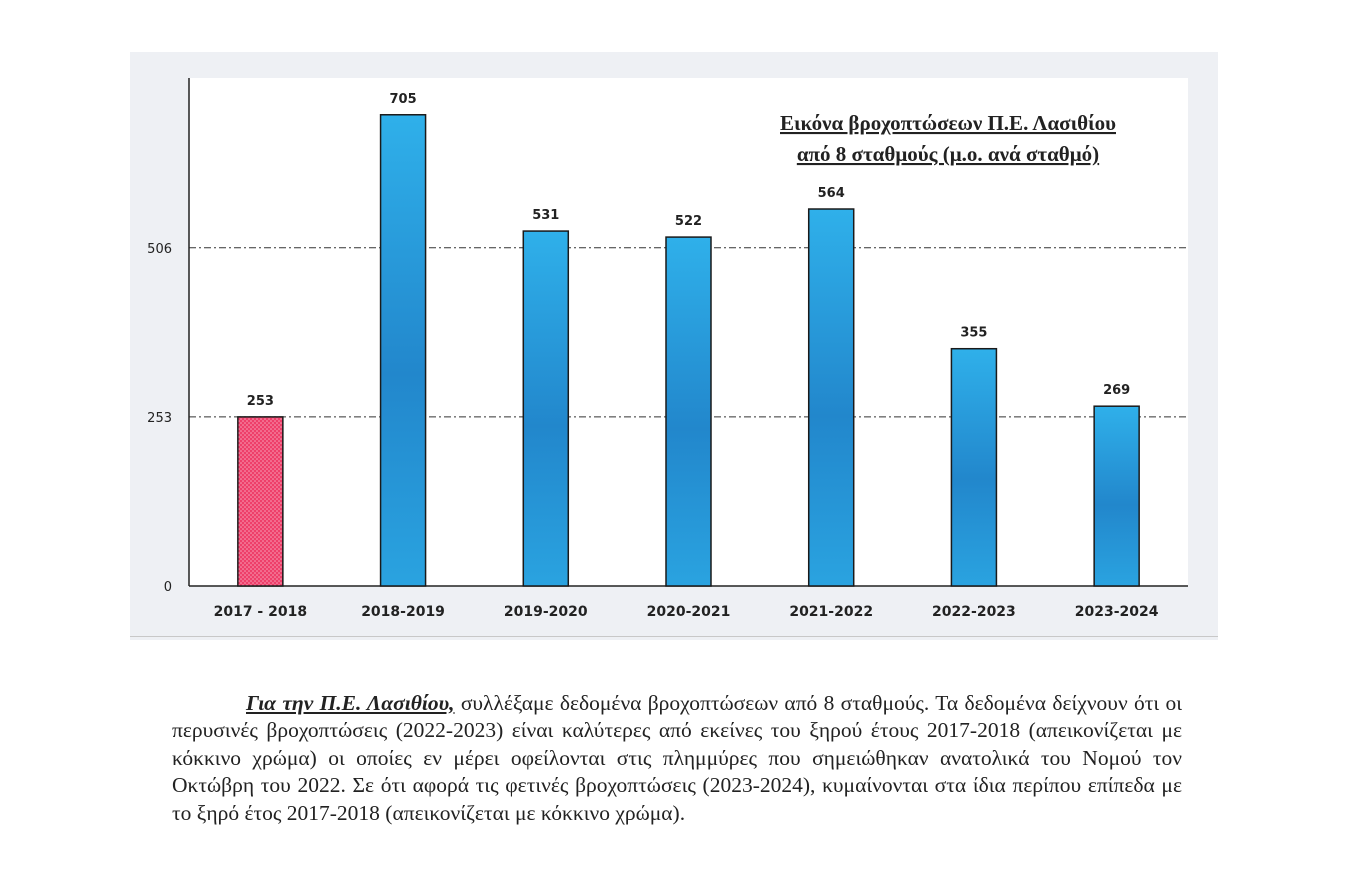 The width and height of the screenshot is (1348, 869). I want to click on bar-value-label: 705, so click(403, 99).